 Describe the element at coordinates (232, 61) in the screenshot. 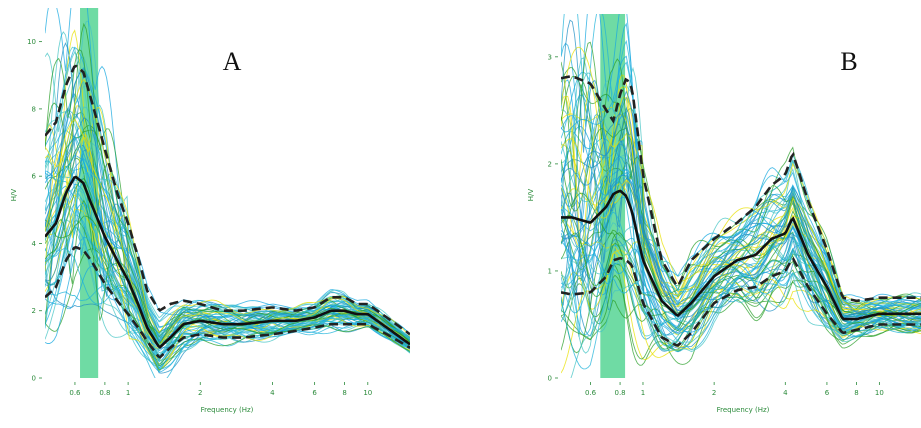

I see `panel-label: A` at that location.